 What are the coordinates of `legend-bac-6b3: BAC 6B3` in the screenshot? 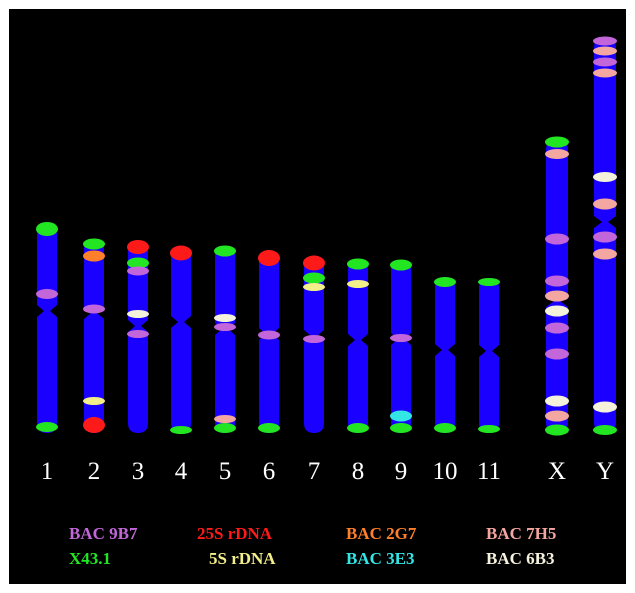 It's located at (520, 558).